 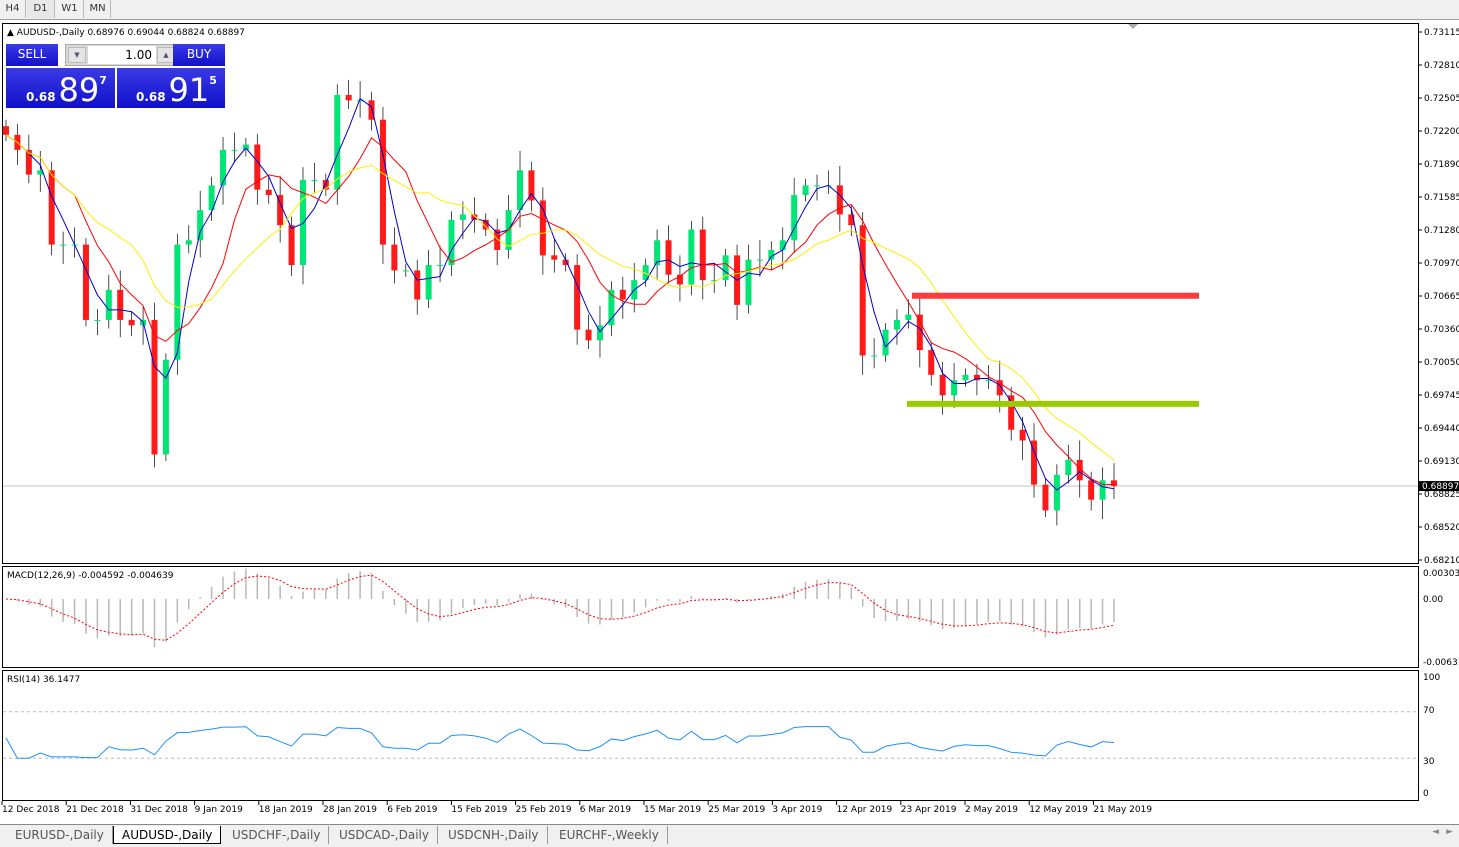 I want to click on tab-audusd: AUDUSD-,Daily, so click(x=167, y=835).